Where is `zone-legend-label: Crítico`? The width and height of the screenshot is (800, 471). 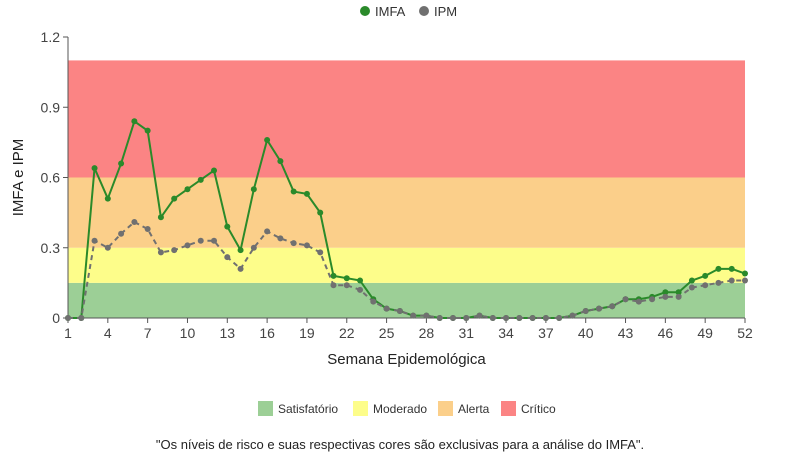 zone-legend-label: Crítico is located at coordinates (538, 409).